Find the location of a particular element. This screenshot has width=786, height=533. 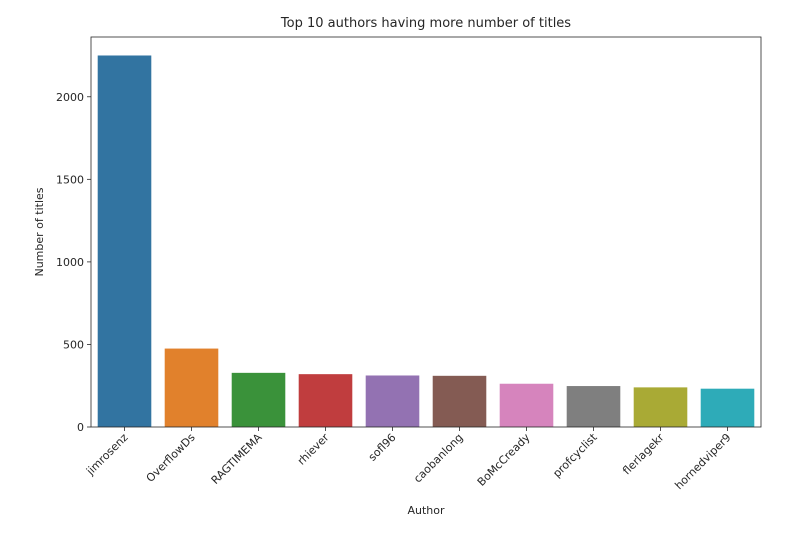

y-tick-label-1000: 1000 is located at coordinates (70, 262).